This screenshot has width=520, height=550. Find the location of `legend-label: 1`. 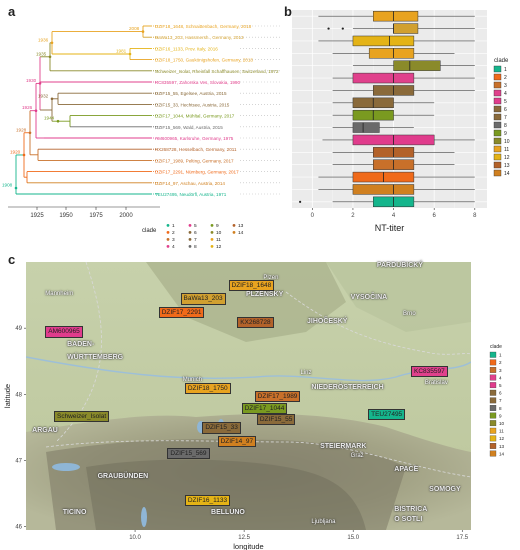

legend-label: 1 is located at coordinates (505, 70).